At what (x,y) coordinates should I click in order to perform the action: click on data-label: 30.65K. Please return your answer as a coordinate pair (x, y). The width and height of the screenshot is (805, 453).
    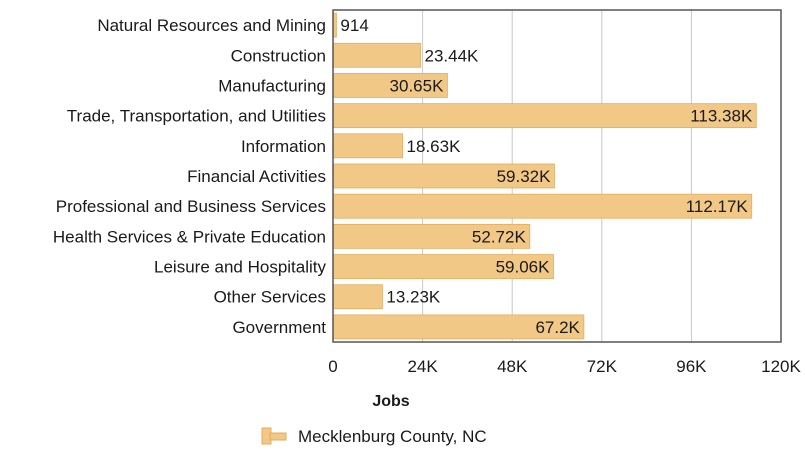
    Looking at the image, I should click on (417, 85).